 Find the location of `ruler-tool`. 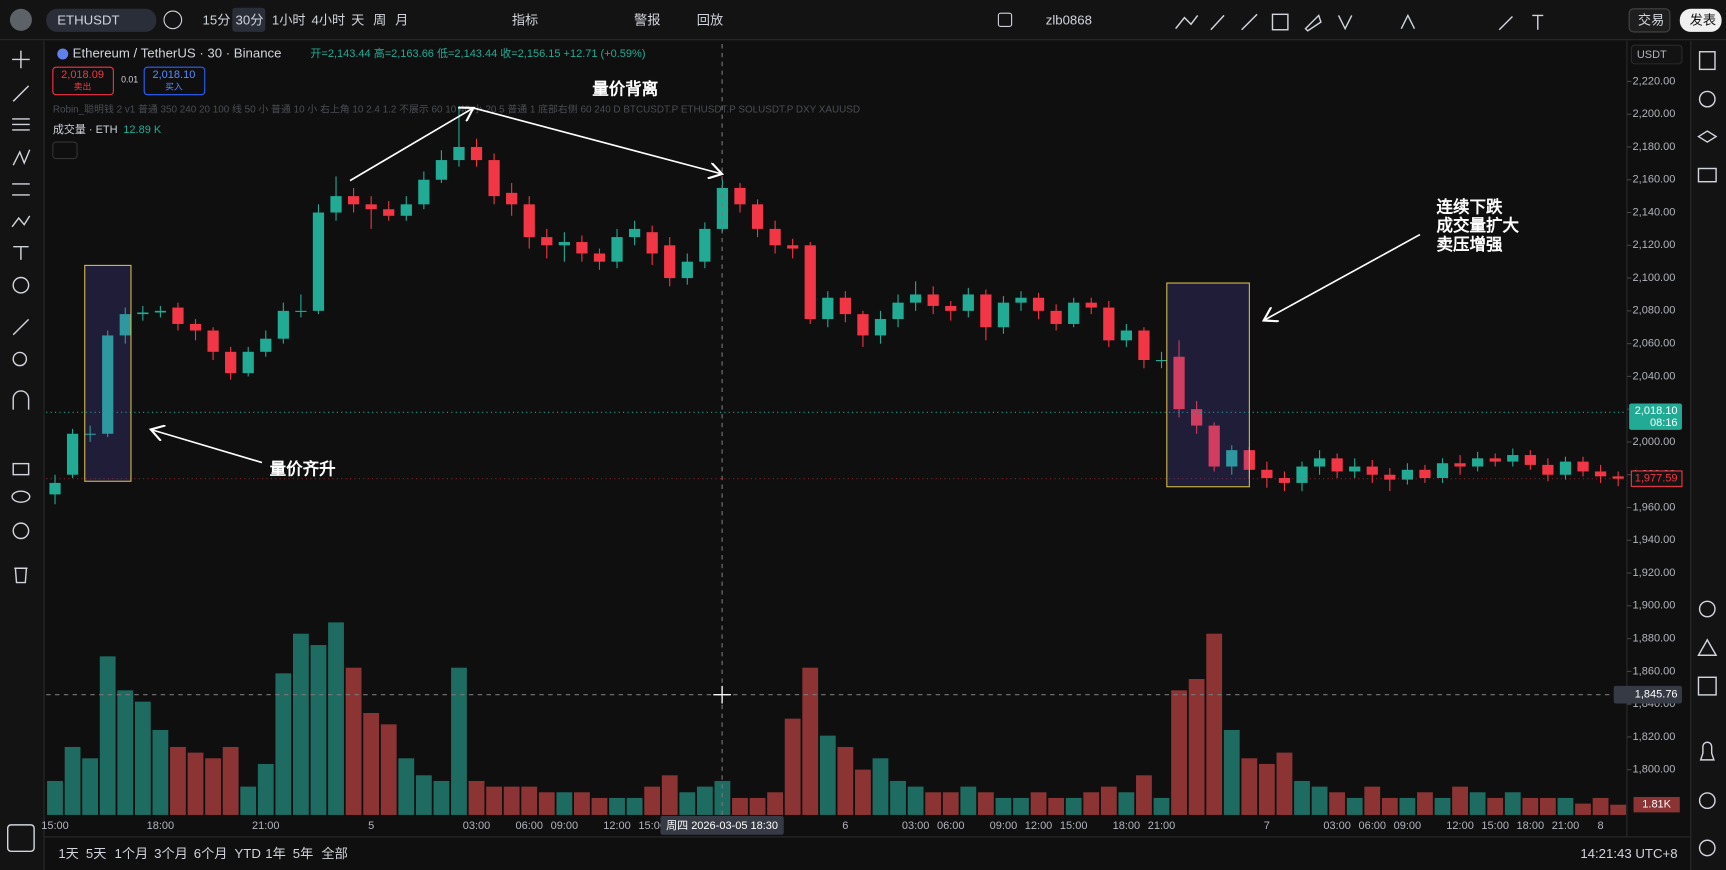

ruler-tool is located at coordinates (21, 327).